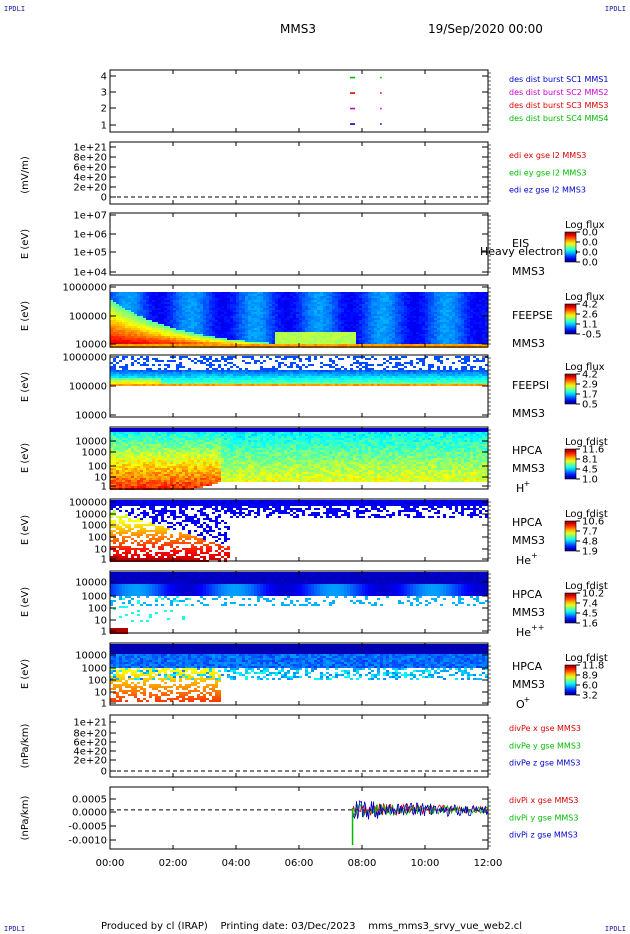 This screenshot has width=630, height=934. What do you see at coordinates (104, 77) in the screenshot?
I see `y-tick-label: 4` at bounding box center [104, 77].